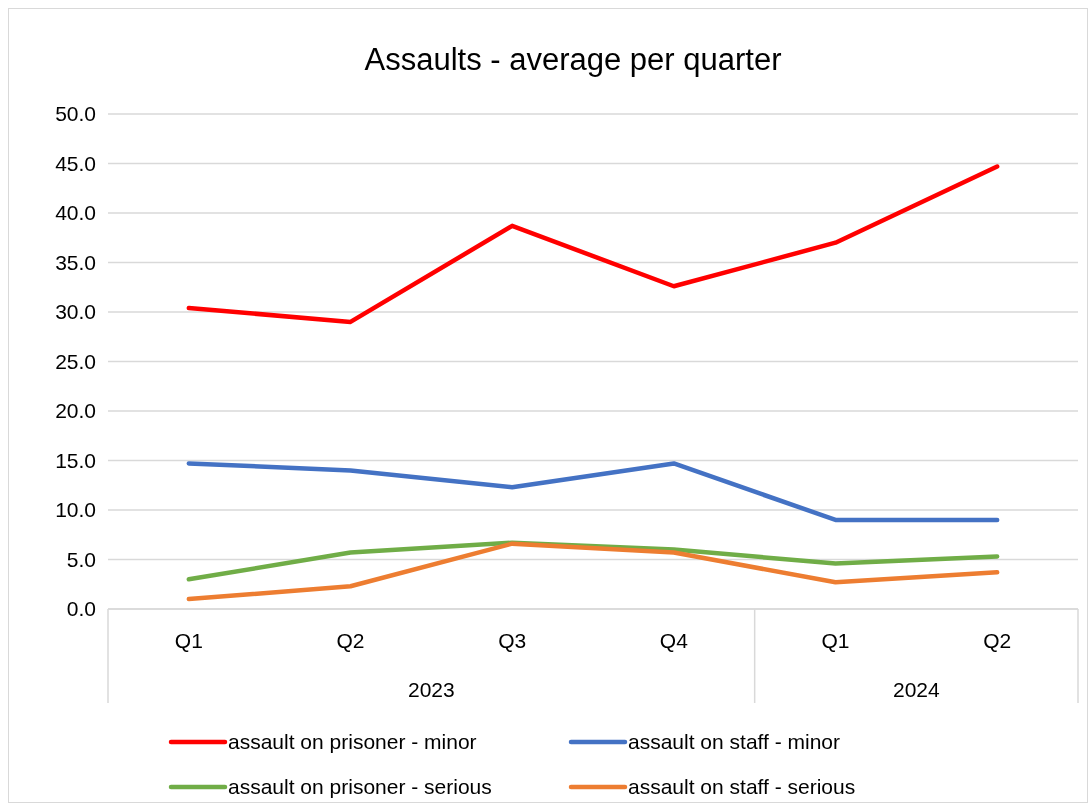 The image size is (1089, 803). I want to click on y-tick-label: 45.0, so click(75, 163).